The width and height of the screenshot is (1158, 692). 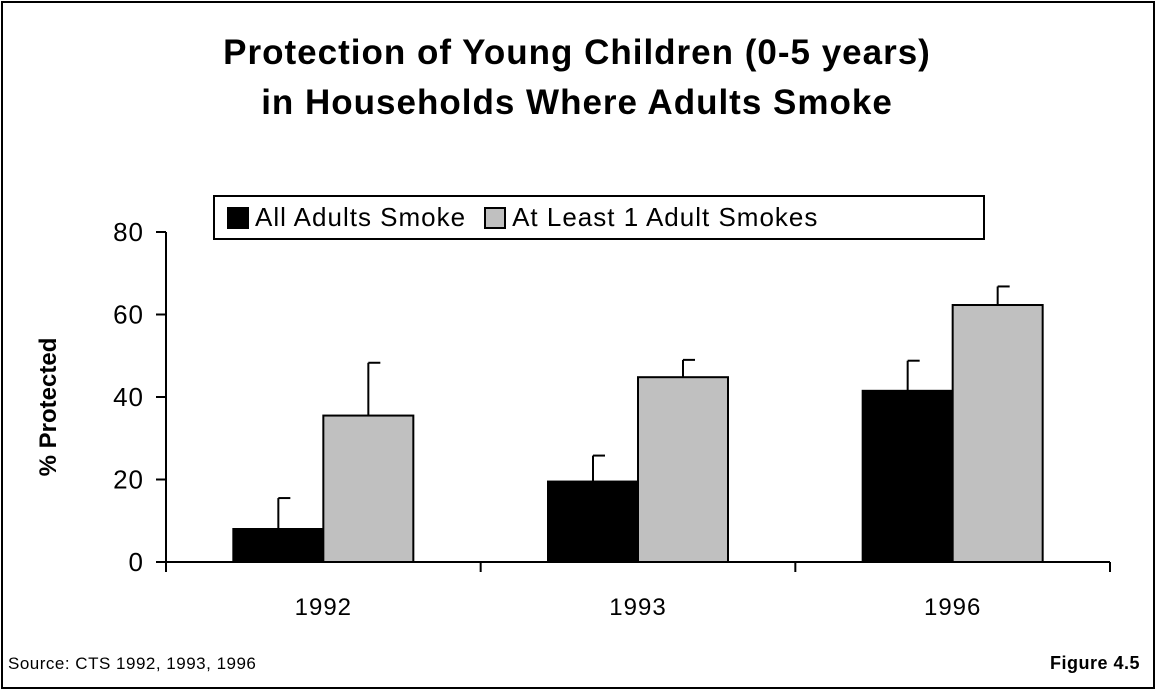 I want to click on bar-all-adults-1996, so click(x=907, y=476).